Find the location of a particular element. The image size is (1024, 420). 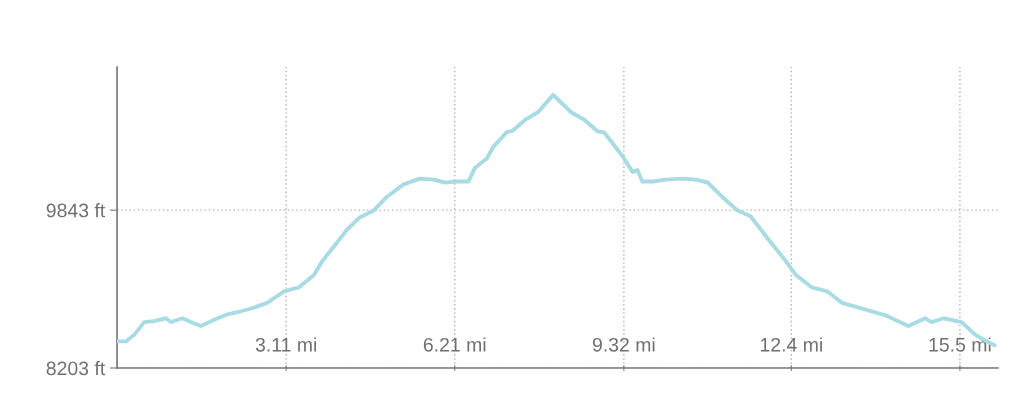

y-tick-label: 9843 ft is located at coordinates (76, 210).